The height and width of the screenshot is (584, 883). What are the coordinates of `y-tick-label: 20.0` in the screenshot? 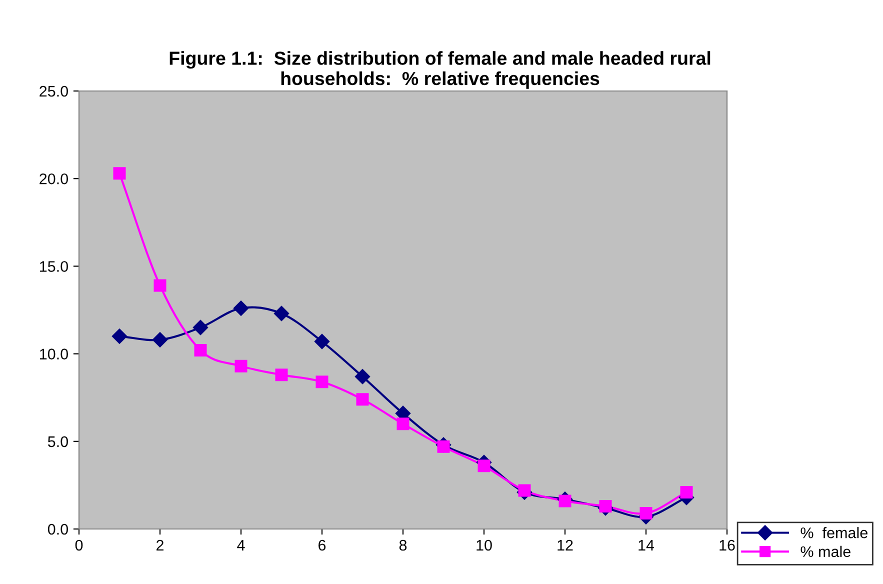 It's located at (54, 178).